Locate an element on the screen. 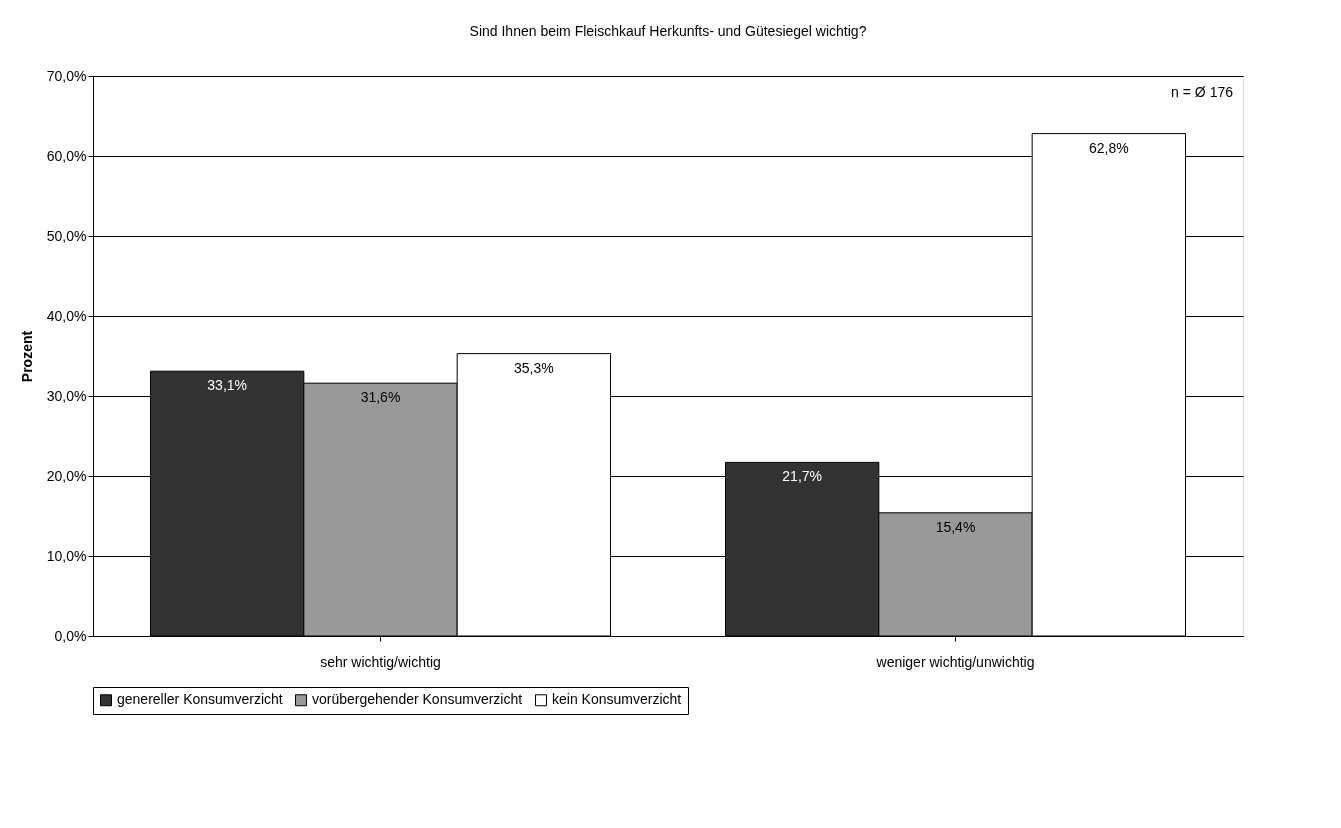 The height and width of the screenshot is (828, 1341). y-tick-label: 60,0% is located at coordinates (66, 155).